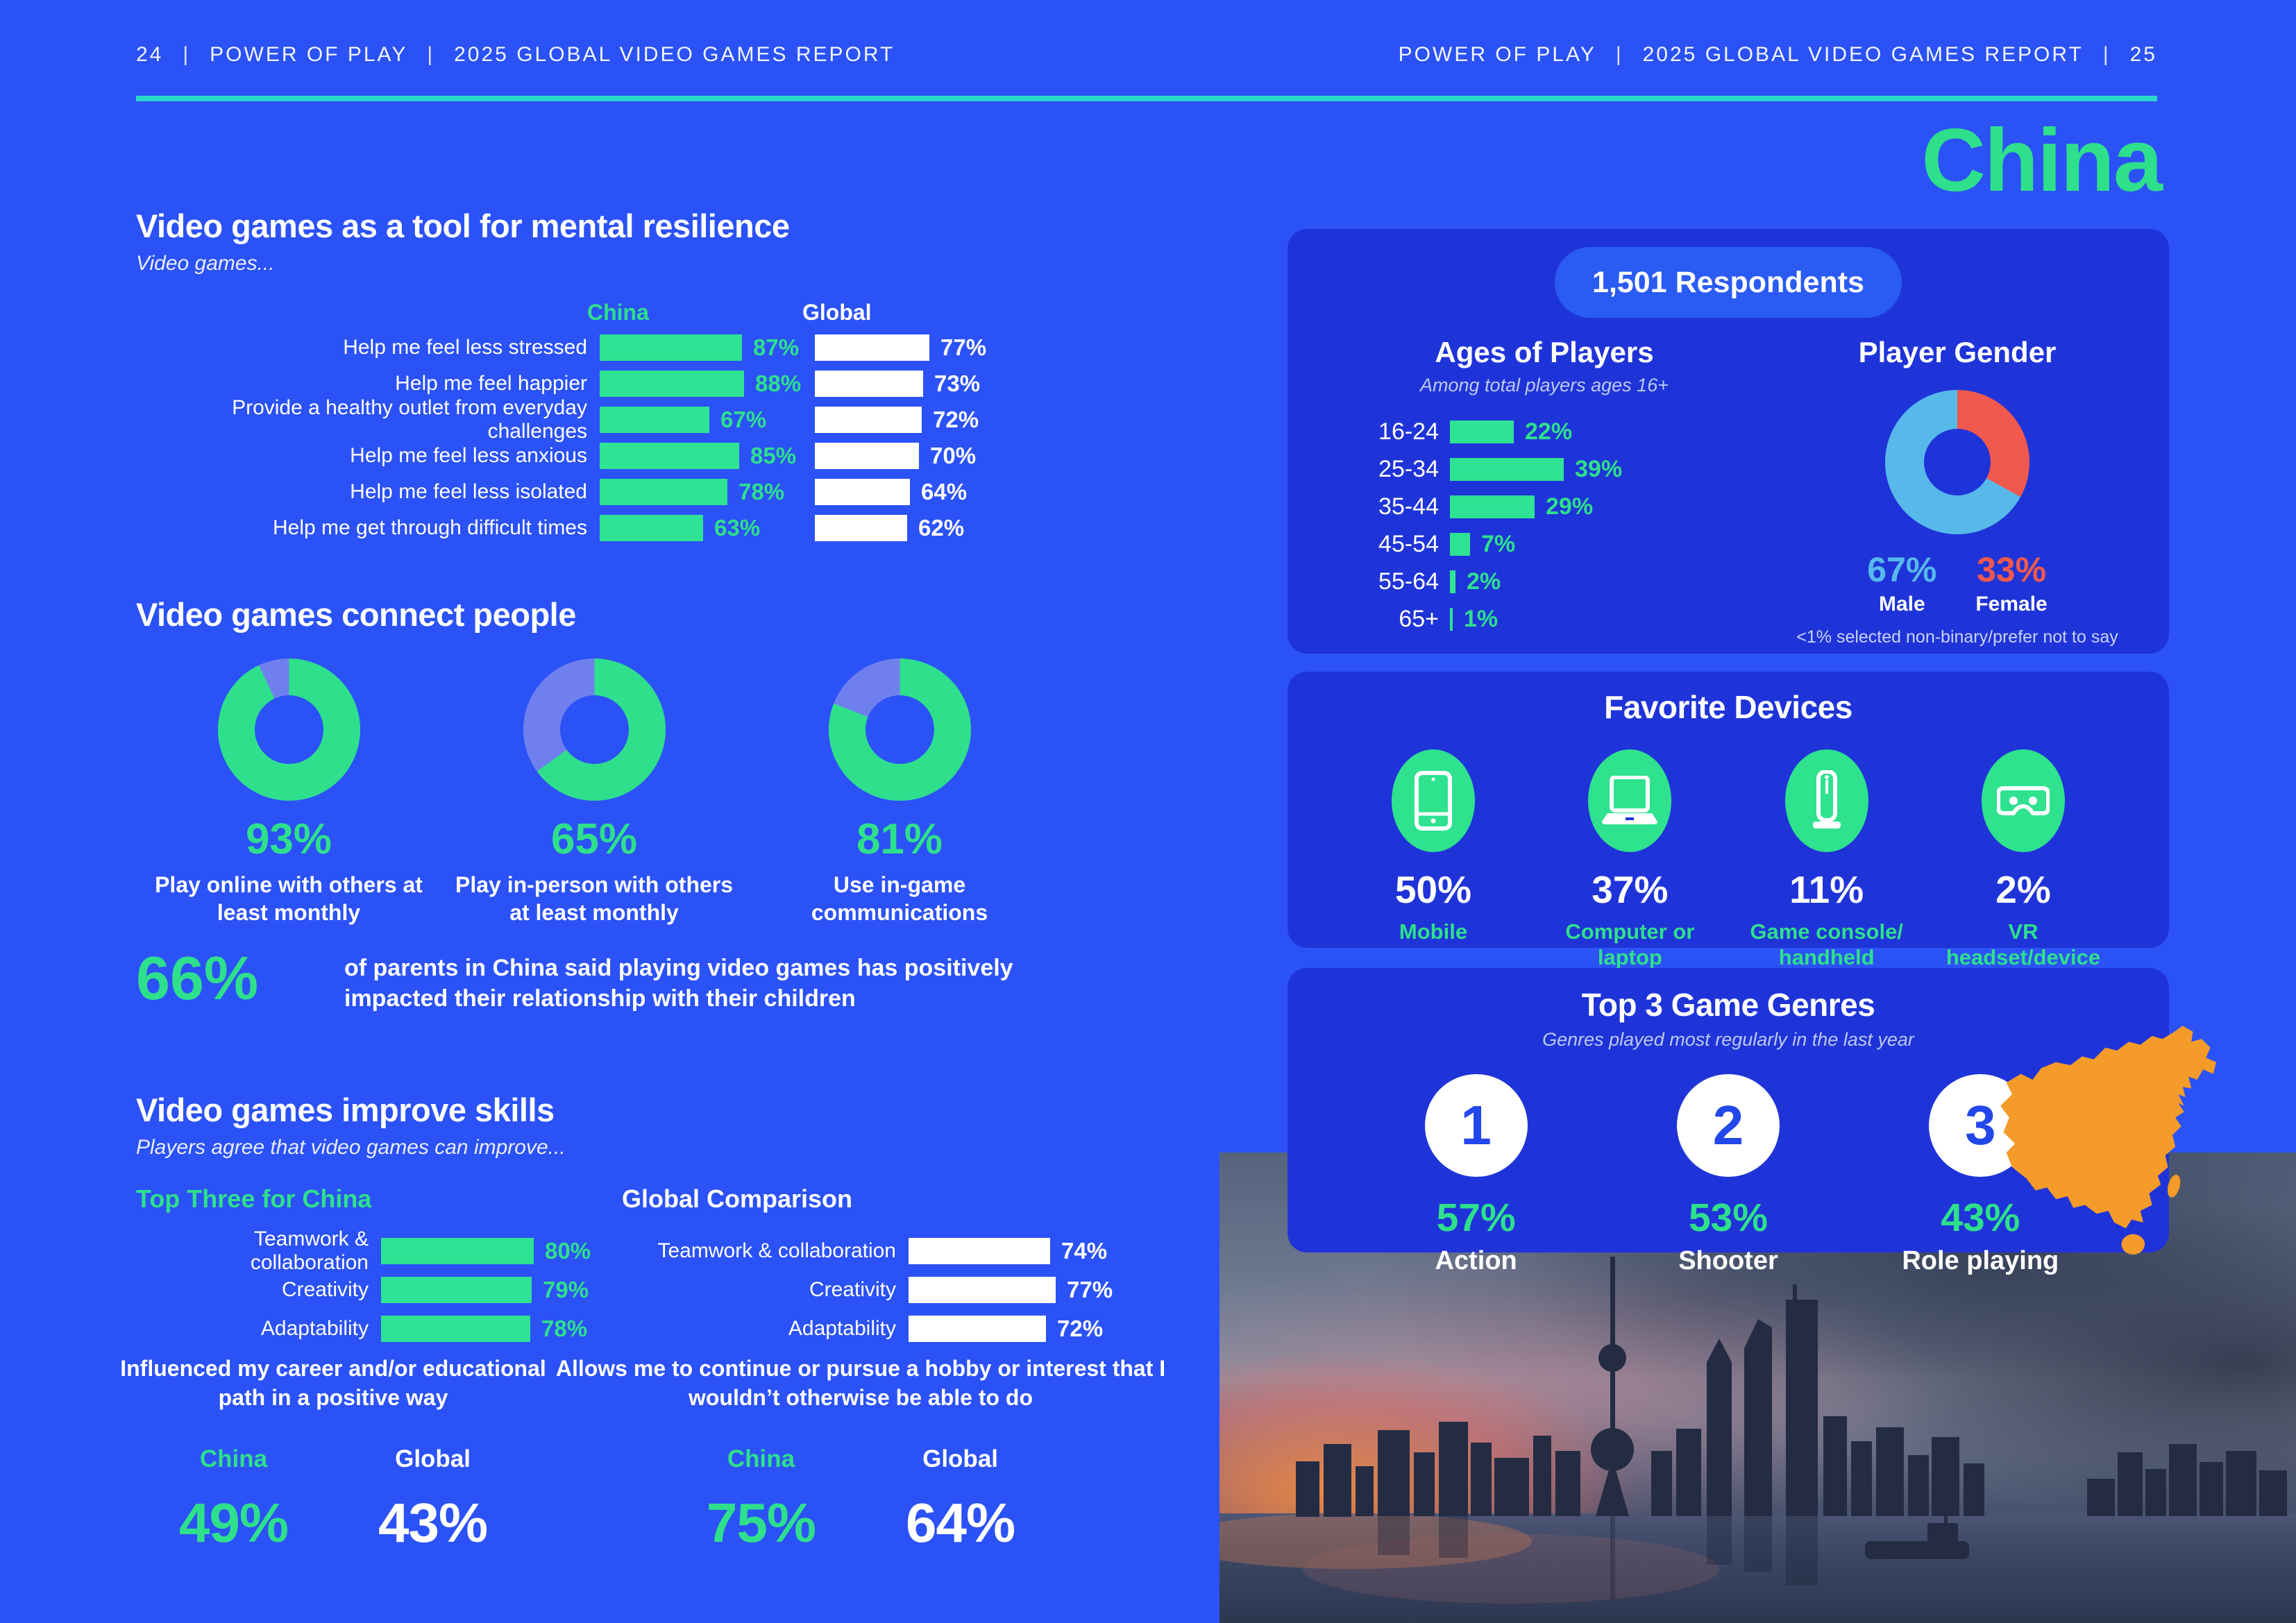  Describe the element at coordinates (1433, 860) in the screenshot. I see `device-stat: 50% Mobile` at that location.